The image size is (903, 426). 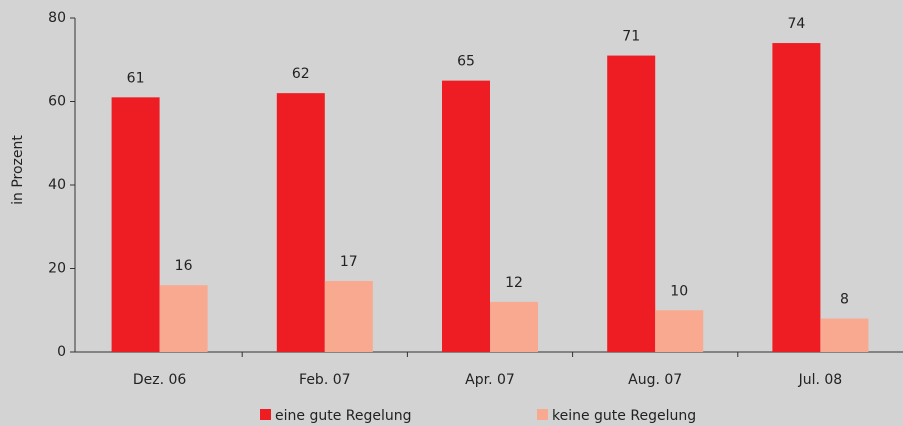 I want to click on legend-label: keine gute Regelung, so click(x=624, y=416).